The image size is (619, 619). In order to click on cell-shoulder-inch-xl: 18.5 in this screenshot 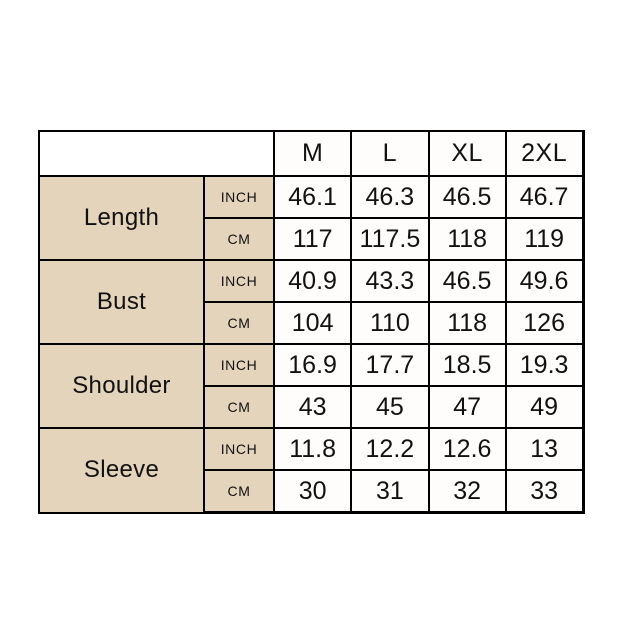, I will do `click(467, 365)`.